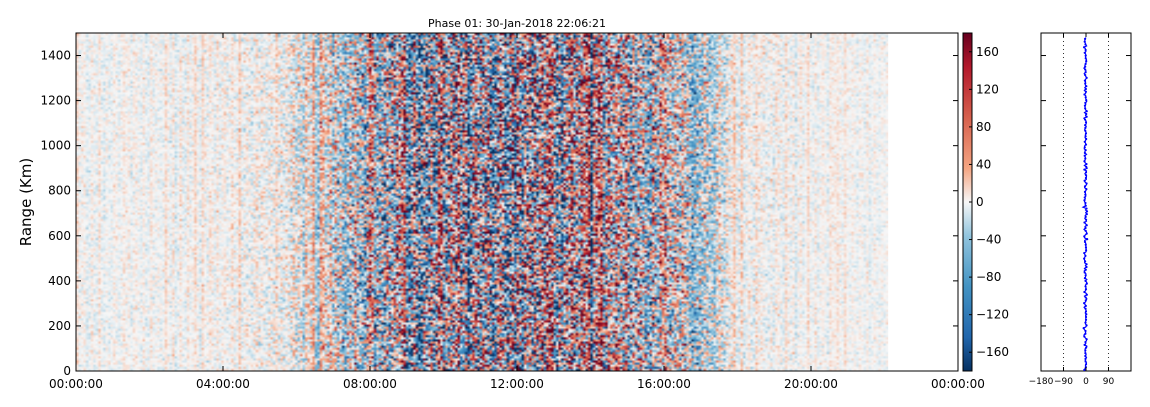 The width and height of the screenshot is (1150, 407). I want to click on y-tick-label: 800, so click(59, 191).